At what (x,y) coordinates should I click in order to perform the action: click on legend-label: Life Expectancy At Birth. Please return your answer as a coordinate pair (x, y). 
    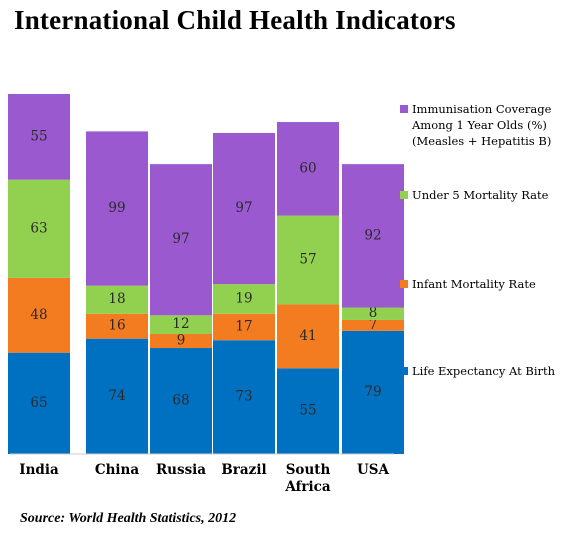
    Looking at the image, I should click on (484, 371).